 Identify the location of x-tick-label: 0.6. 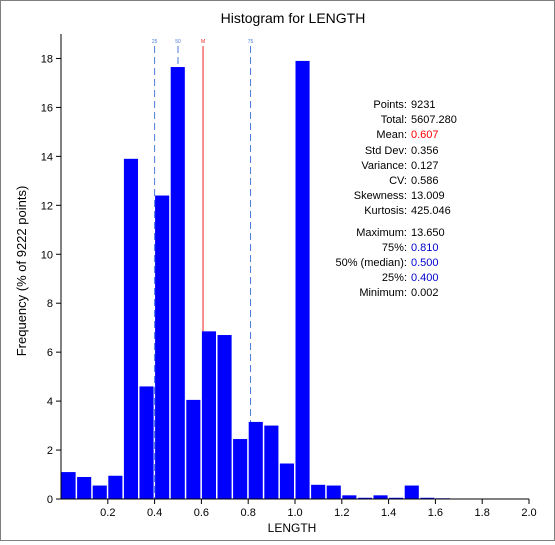
(201, 513).